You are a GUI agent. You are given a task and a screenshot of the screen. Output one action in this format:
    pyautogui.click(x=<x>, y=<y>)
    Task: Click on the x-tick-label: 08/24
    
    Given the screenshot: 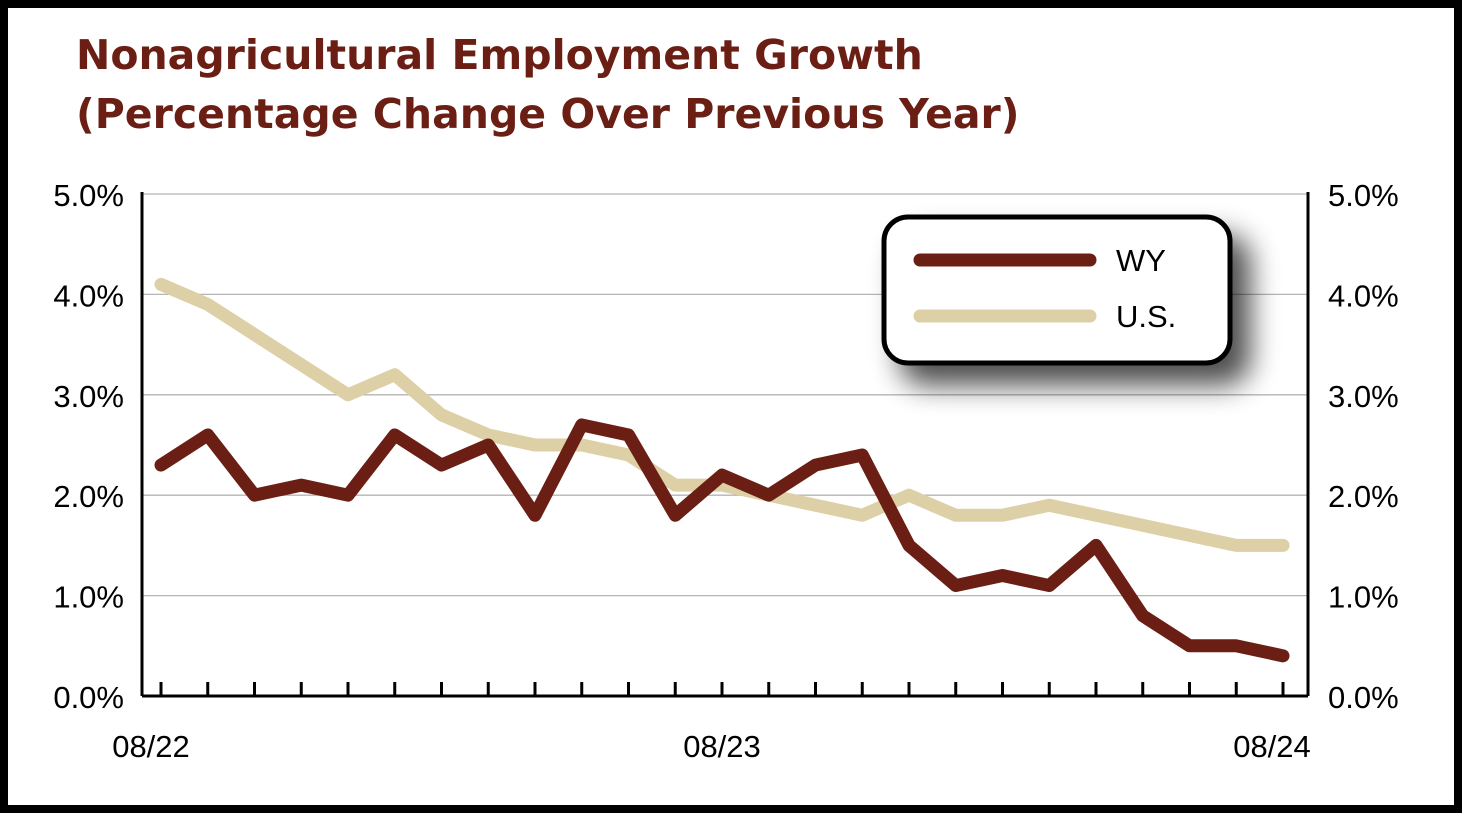 What is the action you would take?
    pyautogui.click(x=1272, y=746)
    